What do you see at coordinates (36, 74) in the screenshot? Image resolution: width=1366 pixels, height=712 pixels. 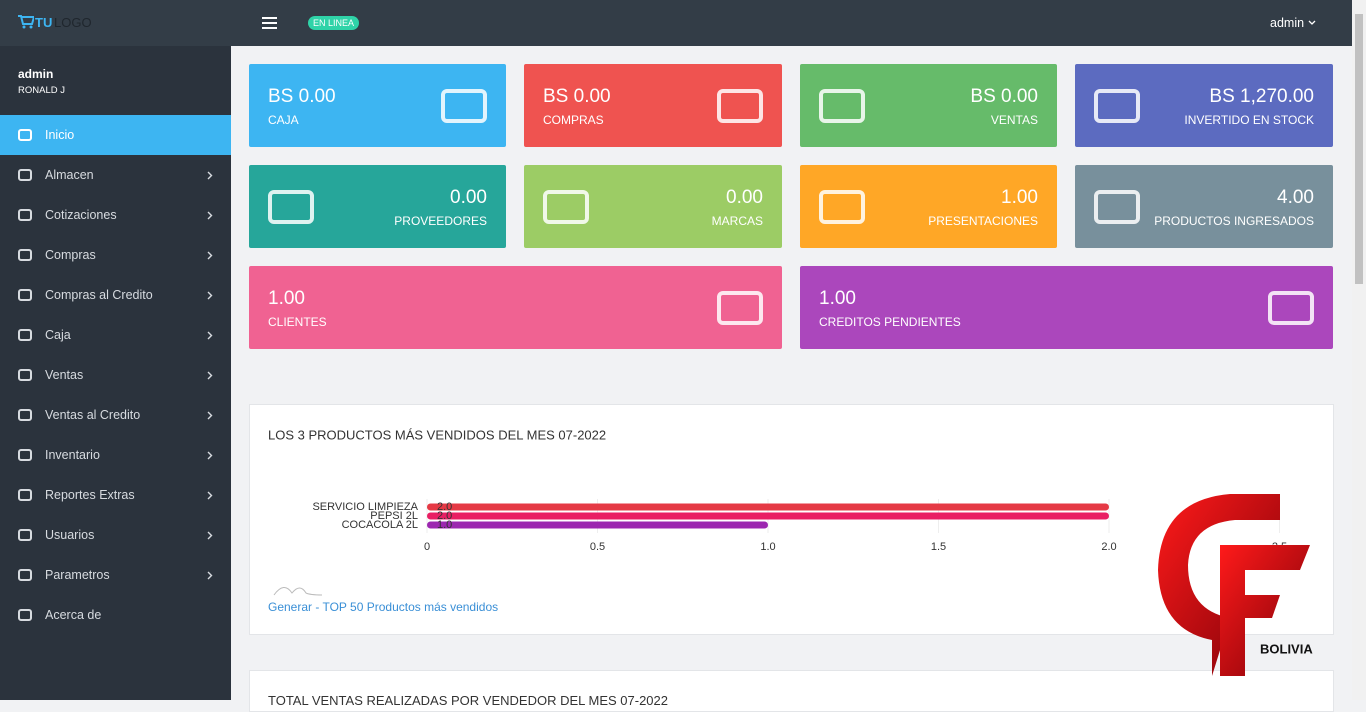 I see `user-name: admin` at bounding box center [36, 74].